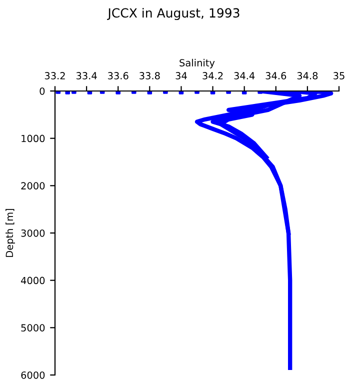 The width and height of the screenshot is (348, 384). Describe the element at coordinates (339, 76) in the screenshot. I see `x-tick-label: 35` at that location.